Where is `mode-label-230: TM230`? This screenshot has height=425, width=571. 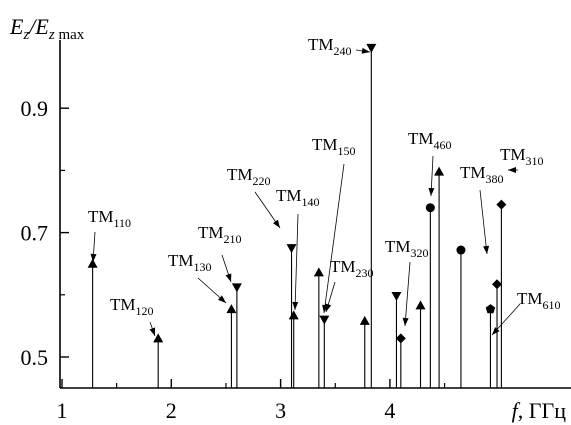
mode-label-230: TM230 is located at coordinates (352, 268).